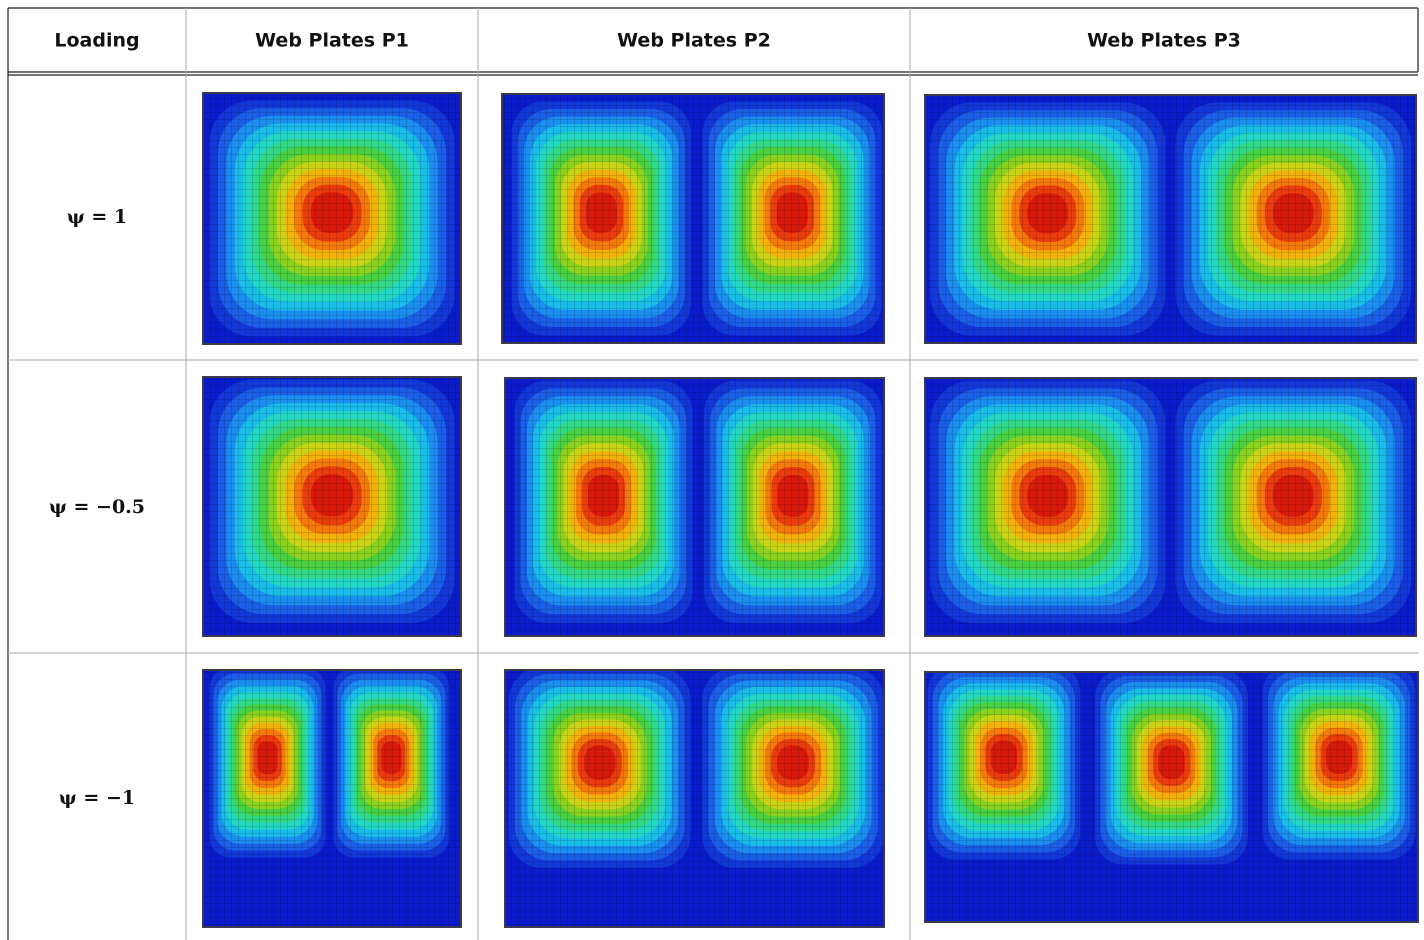 This screenshot has height=940, width=1424. I want to click on header-cell: Web Plates P3, so click(1164, 41).